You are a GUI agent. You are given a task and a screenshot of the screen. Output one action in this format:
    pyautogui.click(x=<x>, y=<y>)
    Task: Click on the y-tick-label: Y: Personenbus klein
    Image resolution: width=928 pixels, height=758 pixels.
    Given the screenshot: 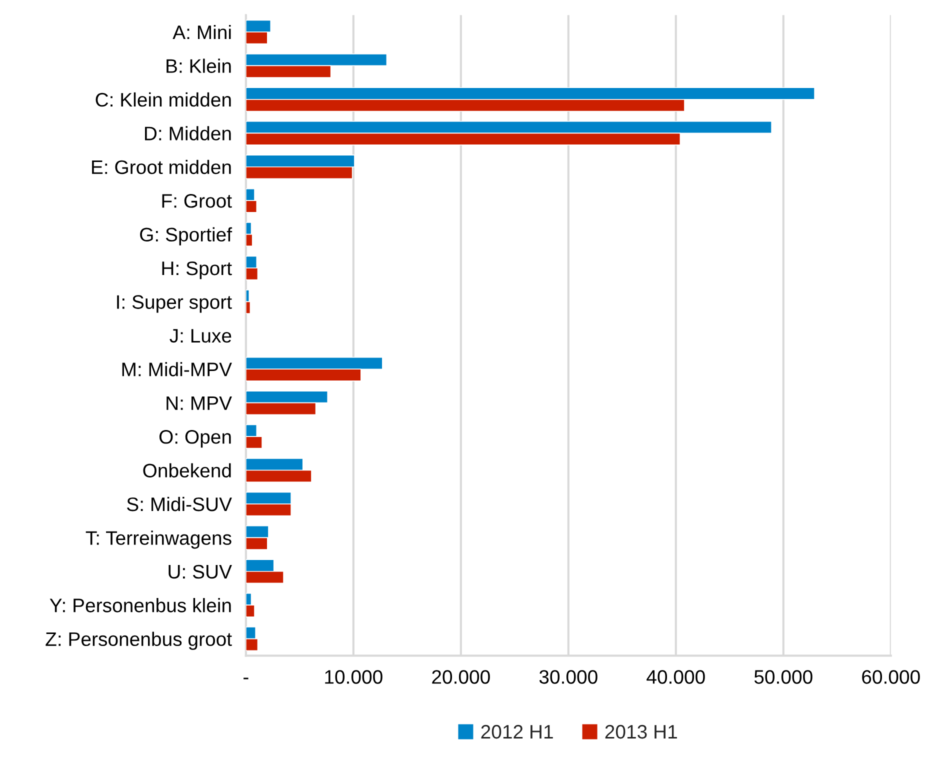 What is the action you would take?
    pyautogui.click(x=140, y=605)
    